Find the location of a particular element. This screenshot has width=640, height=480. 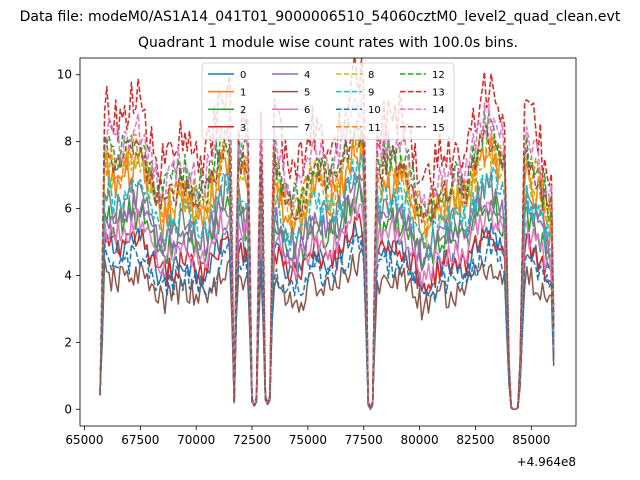

x-tick-label: 70000 is located at coordinates (196, 440).